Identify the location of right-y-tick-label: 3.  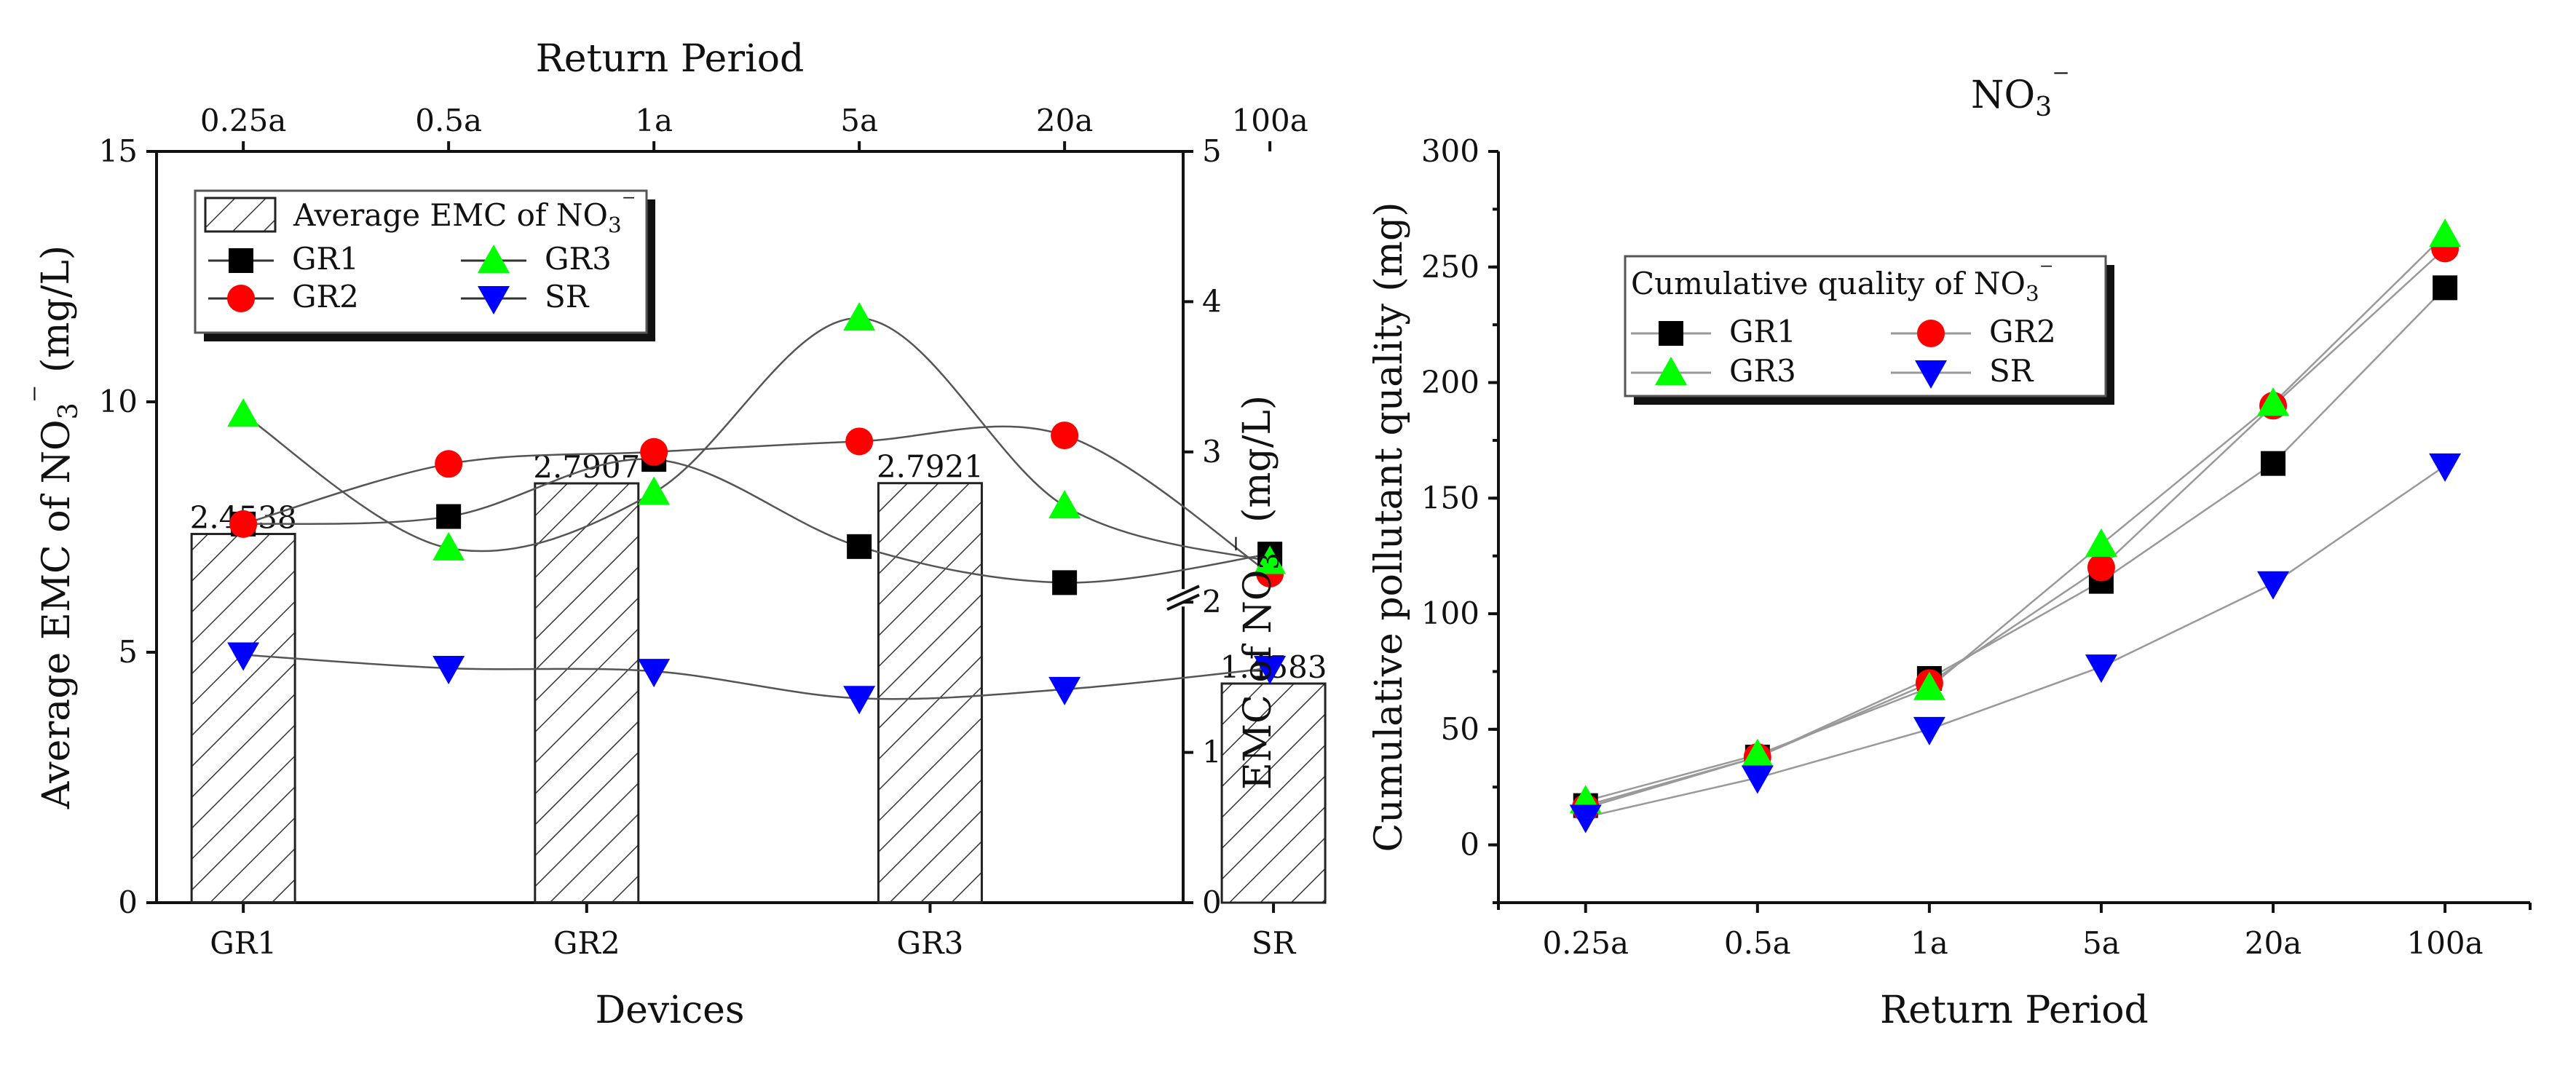
(1212, 452).